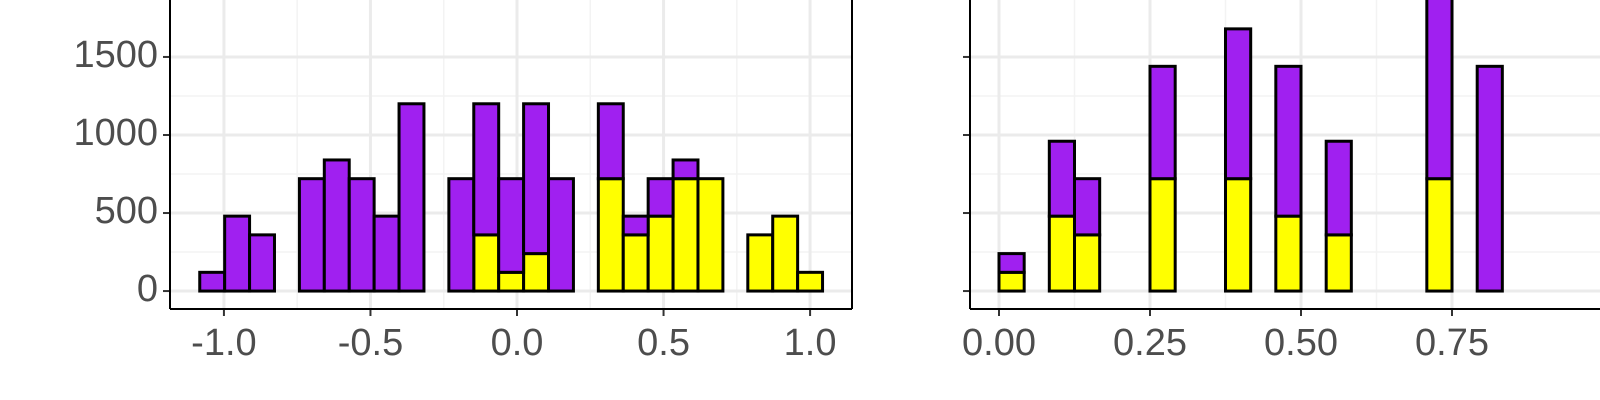 This screenshot has height=400, width=1600. What do you see at coordinates (147, 289) in the screenshot?
I see `y-tick-label: 0` at bounding box center [147, 289].